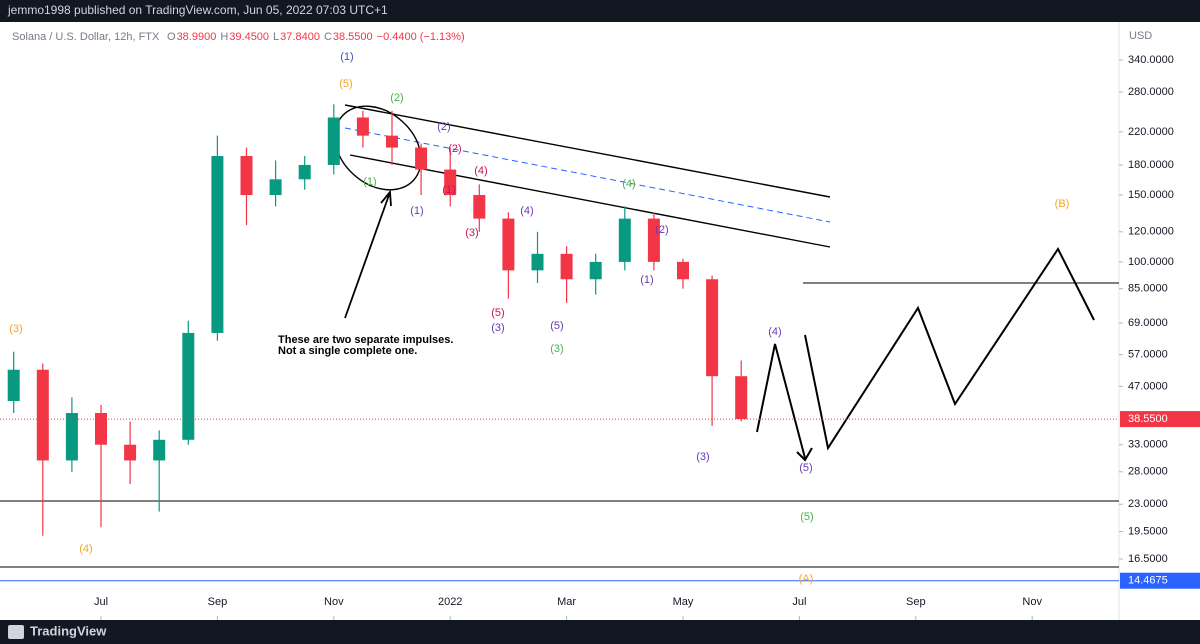  What do you see at coordinates (421, 37) in the screenshot?
I see `legend-change: −0.4400 (−1.13%)` at bounding box center [421, 37].